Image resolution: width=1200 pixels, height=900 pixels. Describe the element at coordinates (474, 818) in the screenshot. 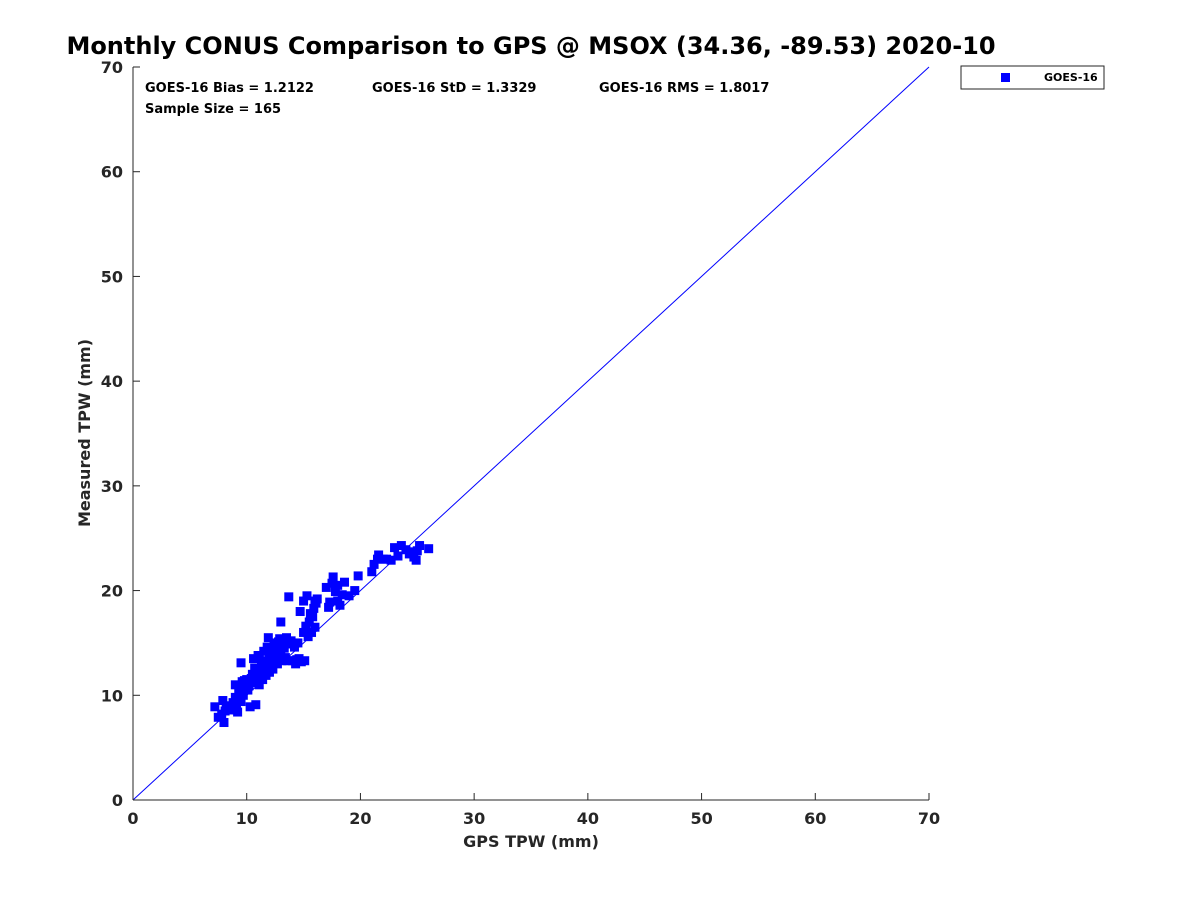

I see `x-tick-label: 30` at that location.